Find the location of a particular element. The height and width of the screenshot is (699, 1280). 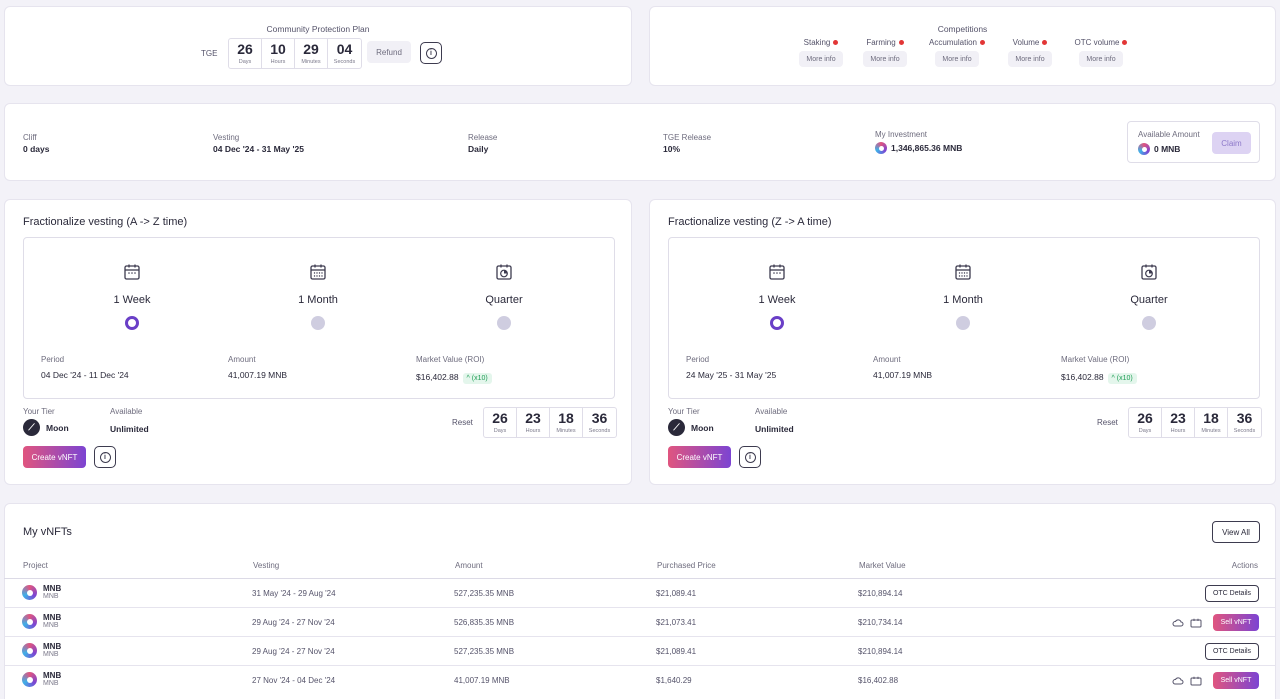

amount-cell: 526,835.35 MNB is located at coordinates (484, 622).